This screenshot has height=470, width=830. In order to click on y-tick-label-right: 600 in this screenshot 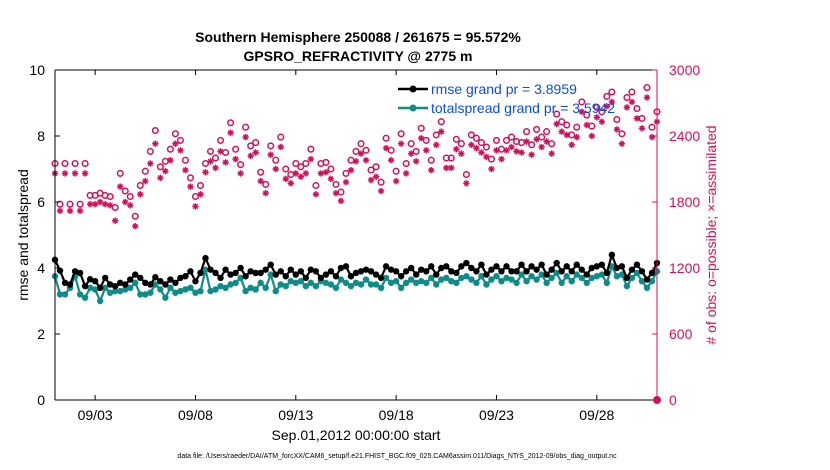, I will do `click(681, 334)`.